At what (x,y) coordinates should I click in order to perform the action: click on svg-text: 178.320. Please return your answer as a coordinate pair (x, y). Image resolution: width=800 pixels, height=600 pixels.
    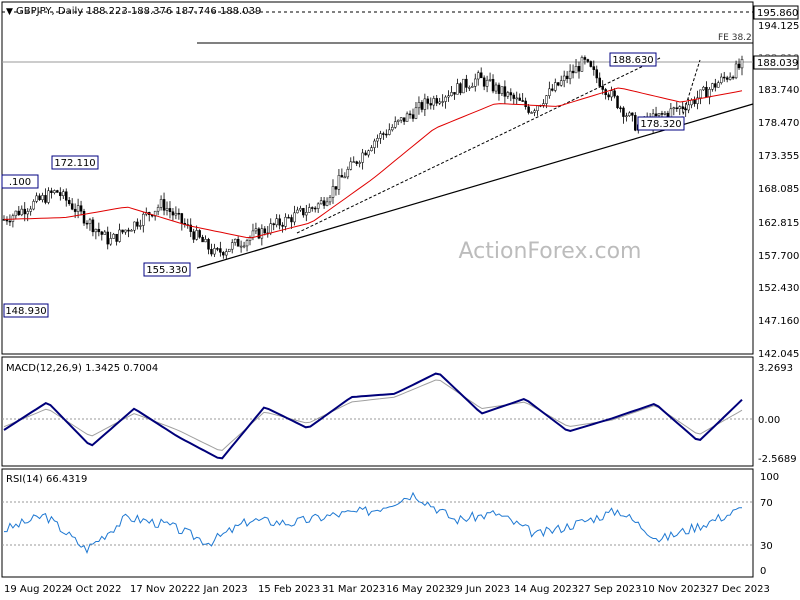
    Looking at the image, I should click on (660, 124).